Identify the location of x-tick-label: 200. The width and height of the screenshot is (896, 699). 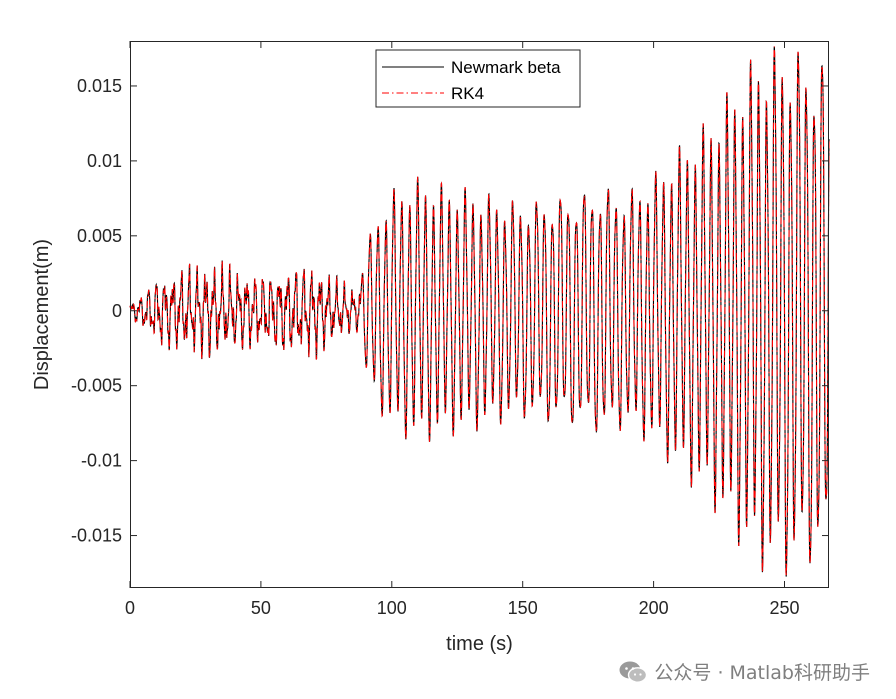
(654, 608).